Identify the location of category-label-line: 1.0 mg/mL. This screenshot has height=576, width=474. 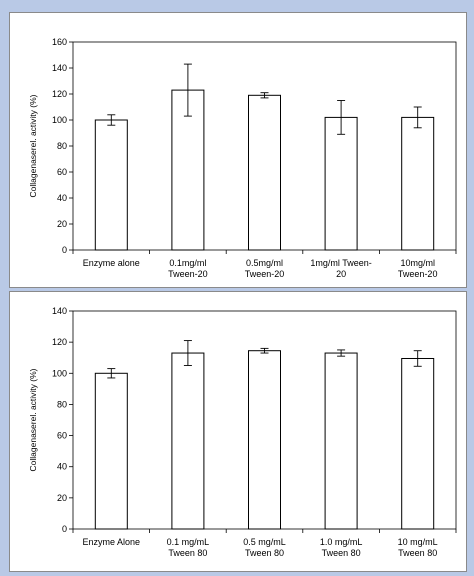
(341, 542).